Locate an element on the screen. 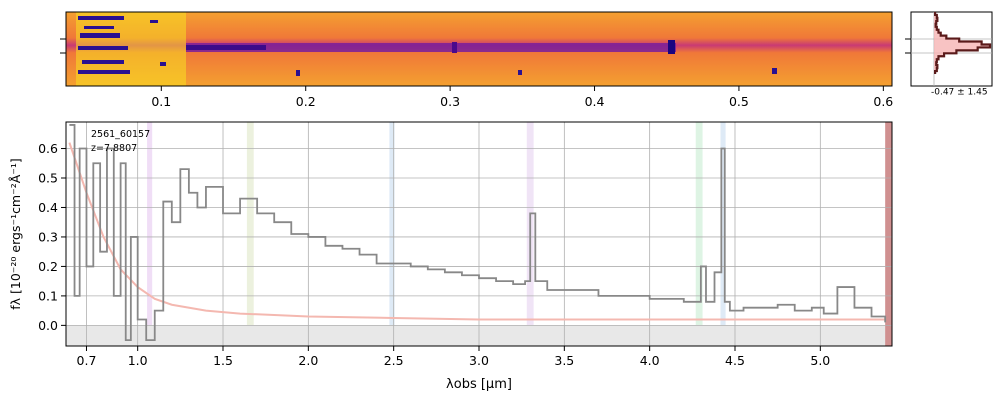  spectrum-2d-xtick-label: 0.4 is located at coordinates (595, 101).